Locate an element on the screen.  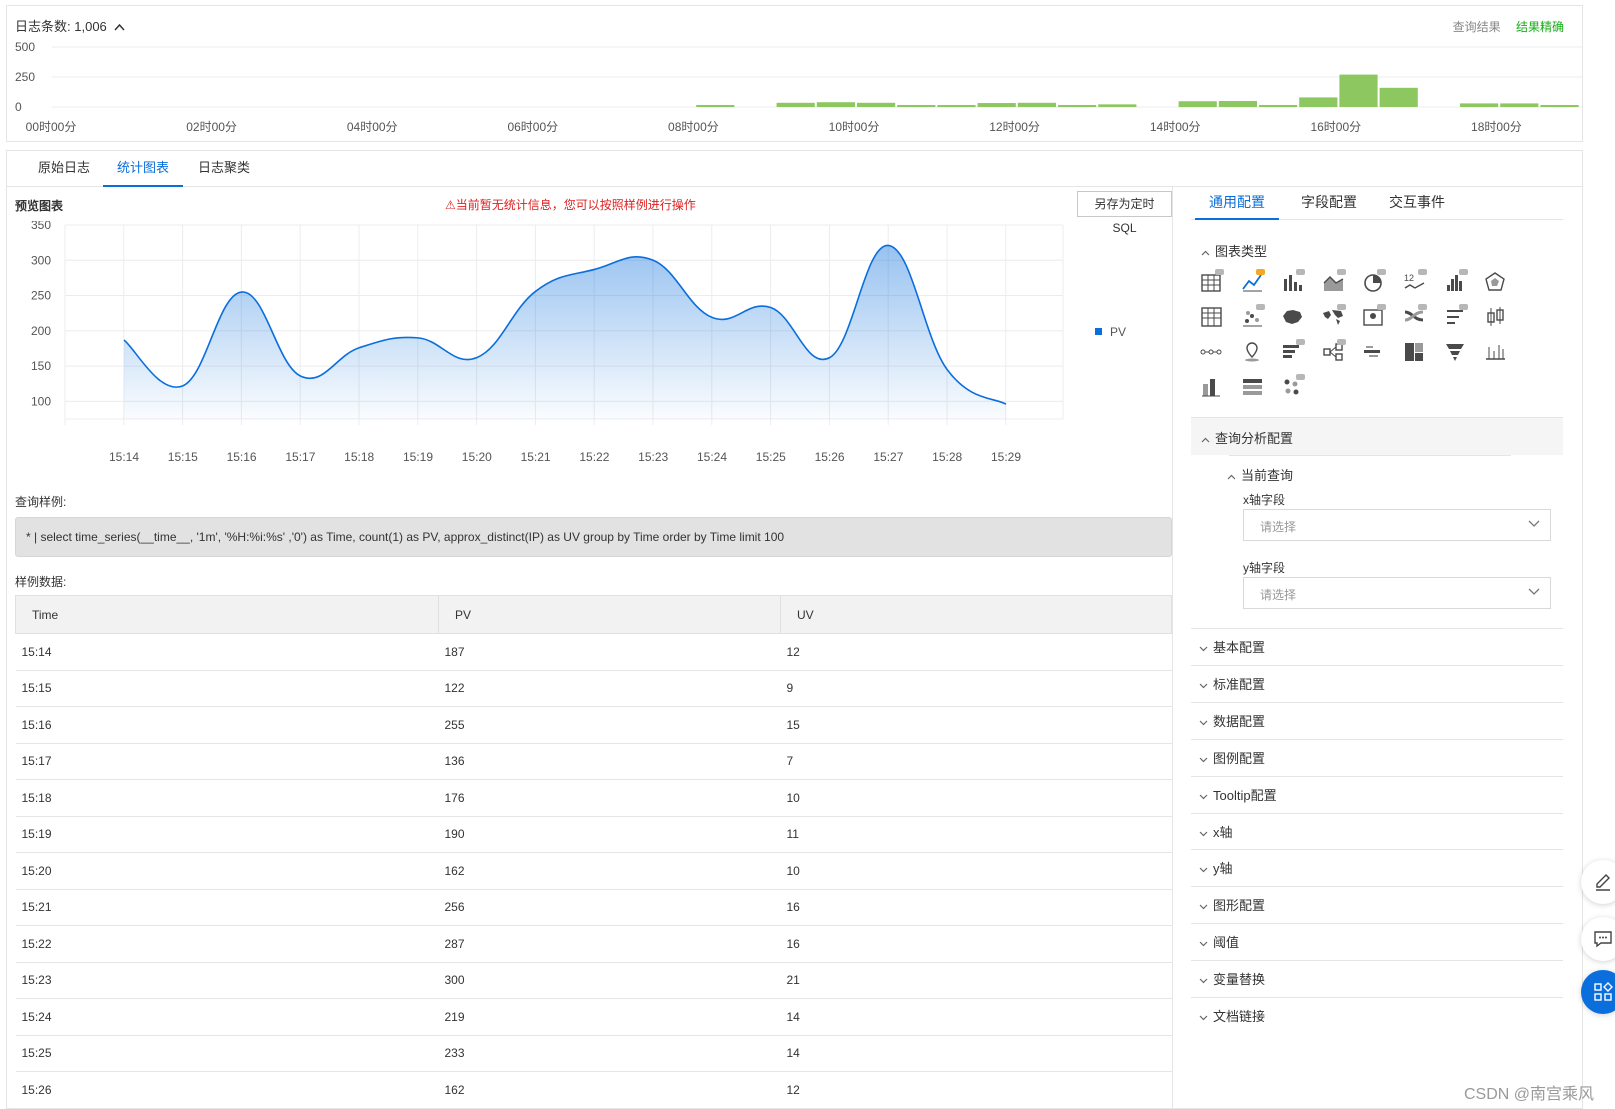
tab-statistics-chart: 统计图表 is located at coordinates (143, 169).